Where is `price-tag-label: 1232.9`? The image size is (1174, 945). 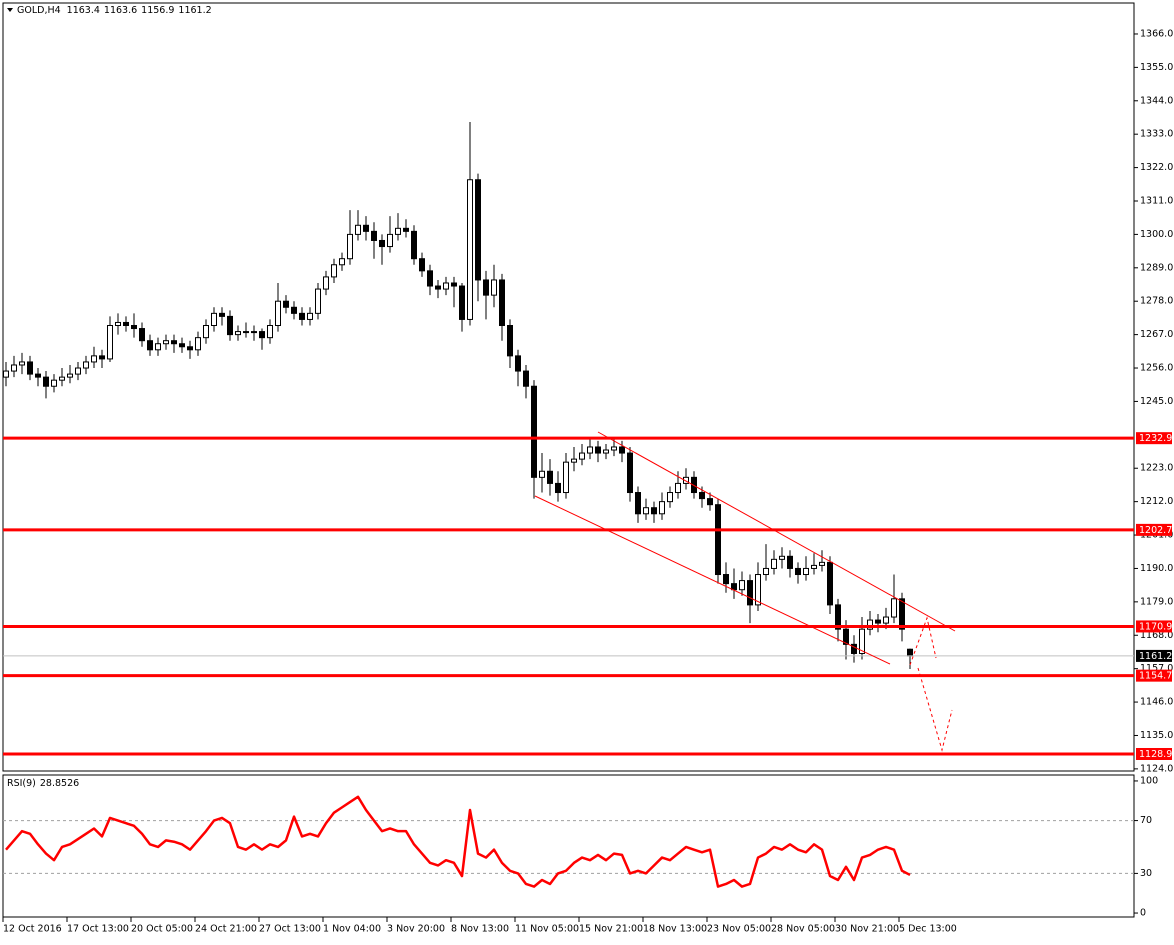
price-tag-label: 1232.9 is located at coordinates (1155, 438).